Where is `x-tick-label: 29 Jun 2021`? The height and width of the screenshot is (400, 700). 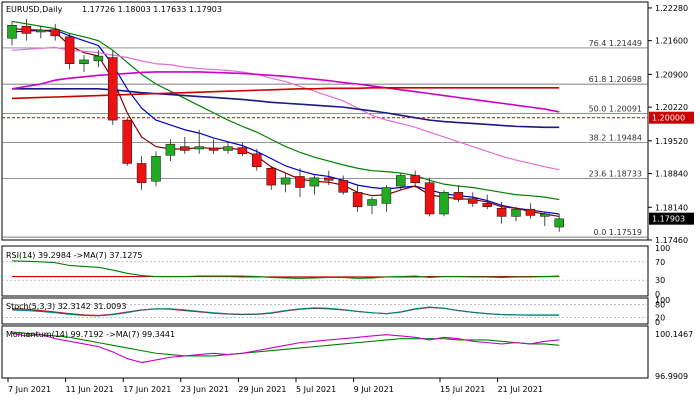 x-tick-label: 29 Jun 2021 is located at coordinates (262, 389).